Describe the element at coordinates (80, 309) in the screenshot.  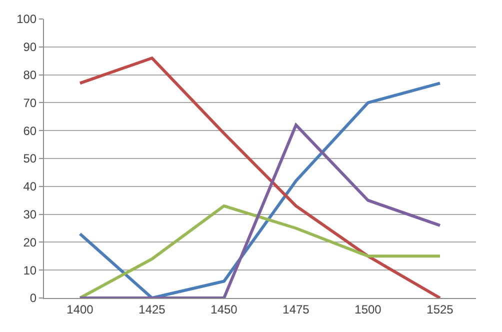
I see `x-tick-label: 1400` at that location.